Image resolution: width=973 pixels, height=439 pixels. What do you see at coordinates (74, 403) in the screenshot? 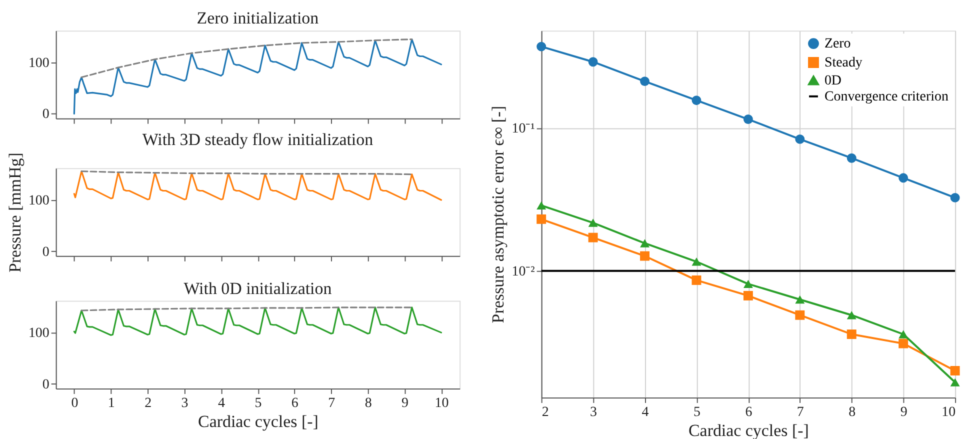
I see `x-tick-label: 0` at bounding box center [74, 403].